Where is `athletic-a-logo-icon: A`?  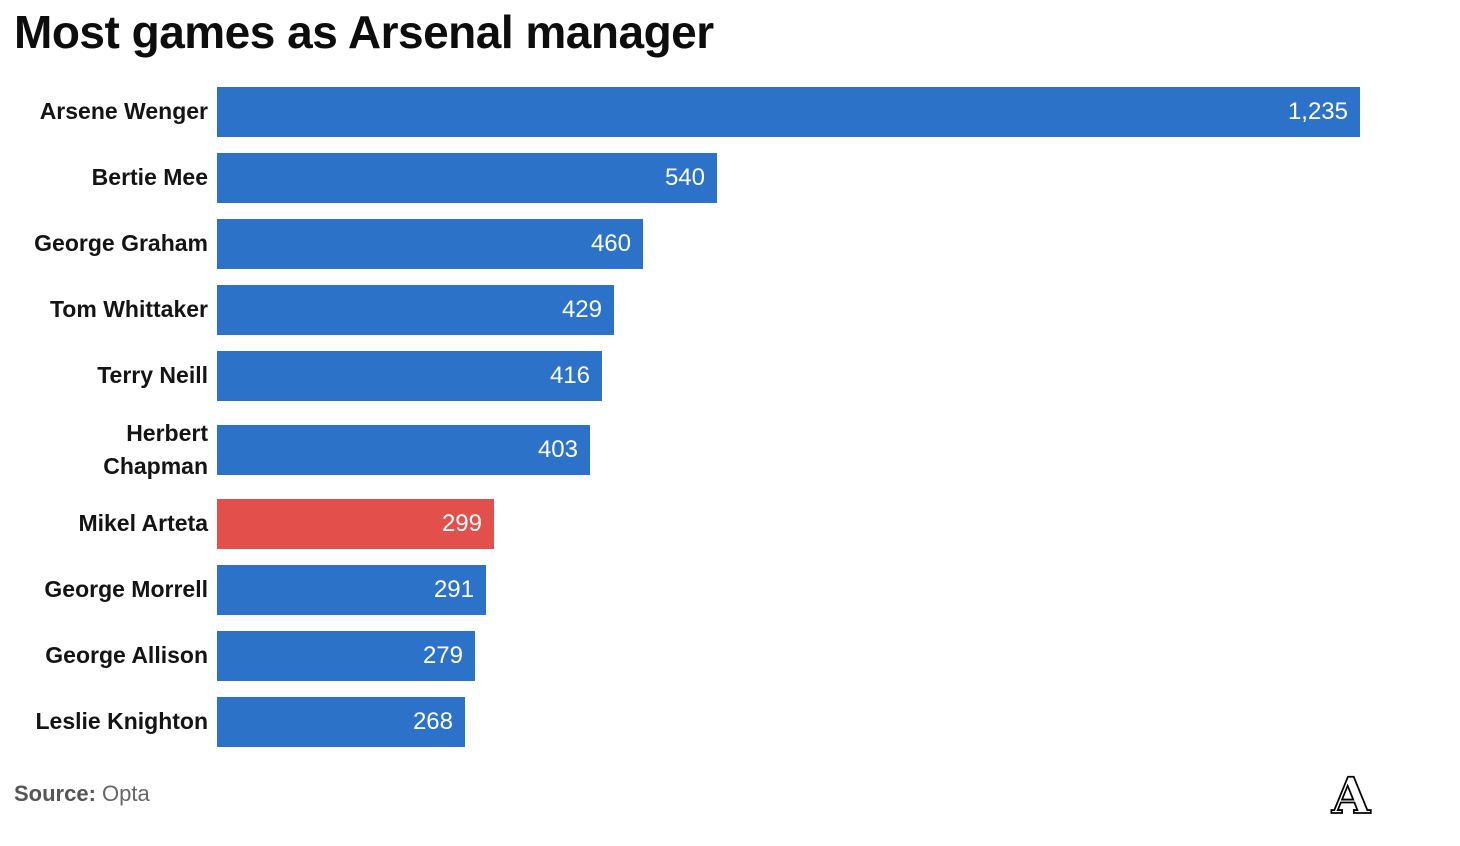 athletic-a-logo-icon: A is located at coordinates (1351, 794).